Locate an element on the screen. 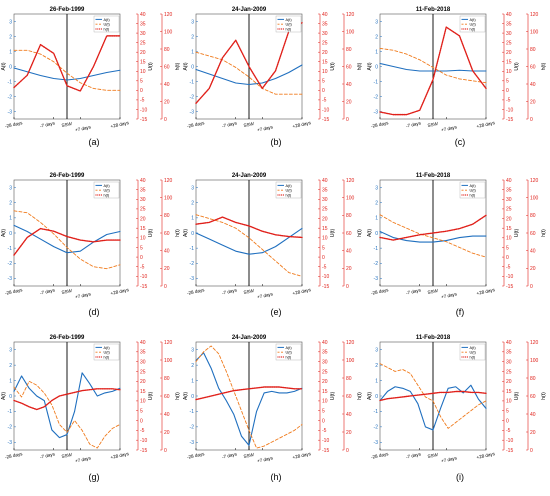 The width and height of the screenshot is (550, 496). middle-tick-label: 40 is located at coordinates (143, 15).